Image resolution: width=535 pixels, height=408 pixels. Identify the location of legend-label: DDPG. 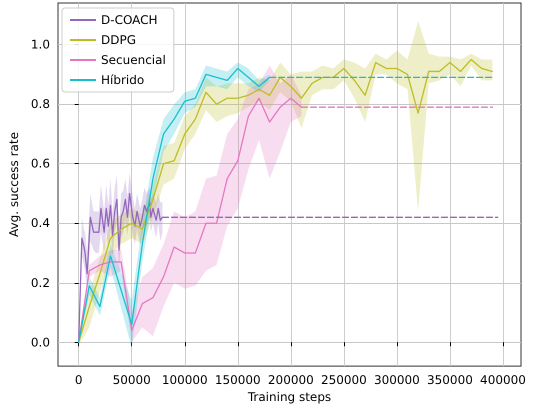
(118, 40).